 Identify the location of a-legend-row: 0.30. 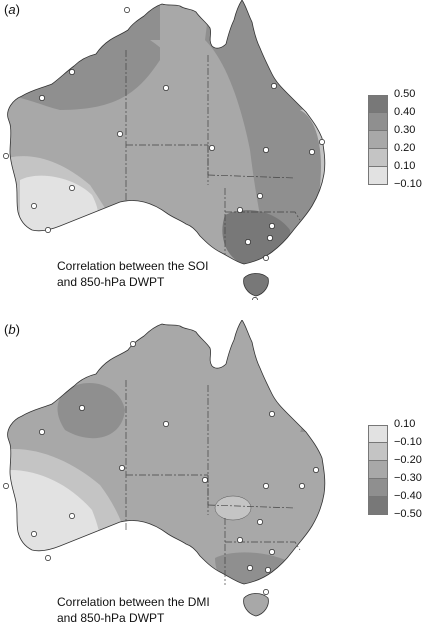
(397, 136).